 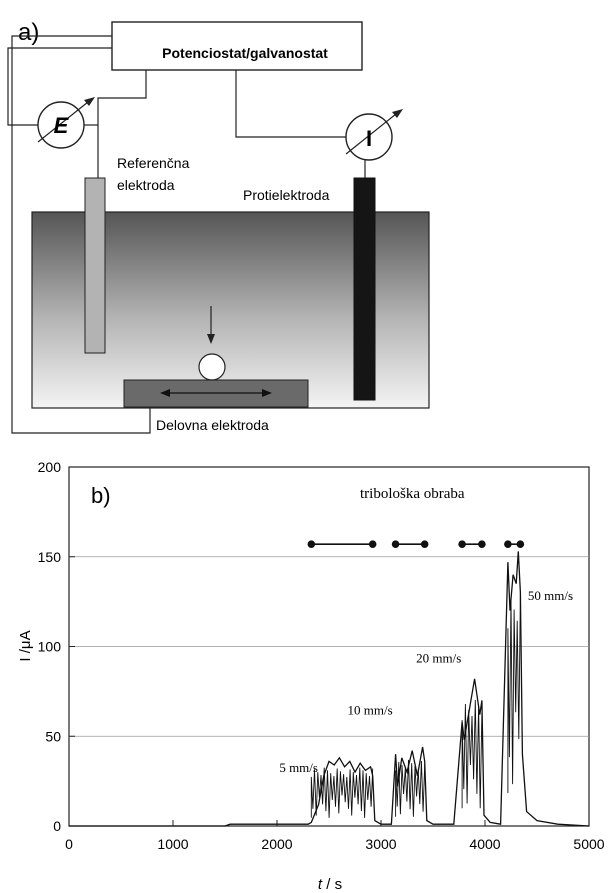 I want to click on x-tick-label: 5000, so click(x=588, y=844).